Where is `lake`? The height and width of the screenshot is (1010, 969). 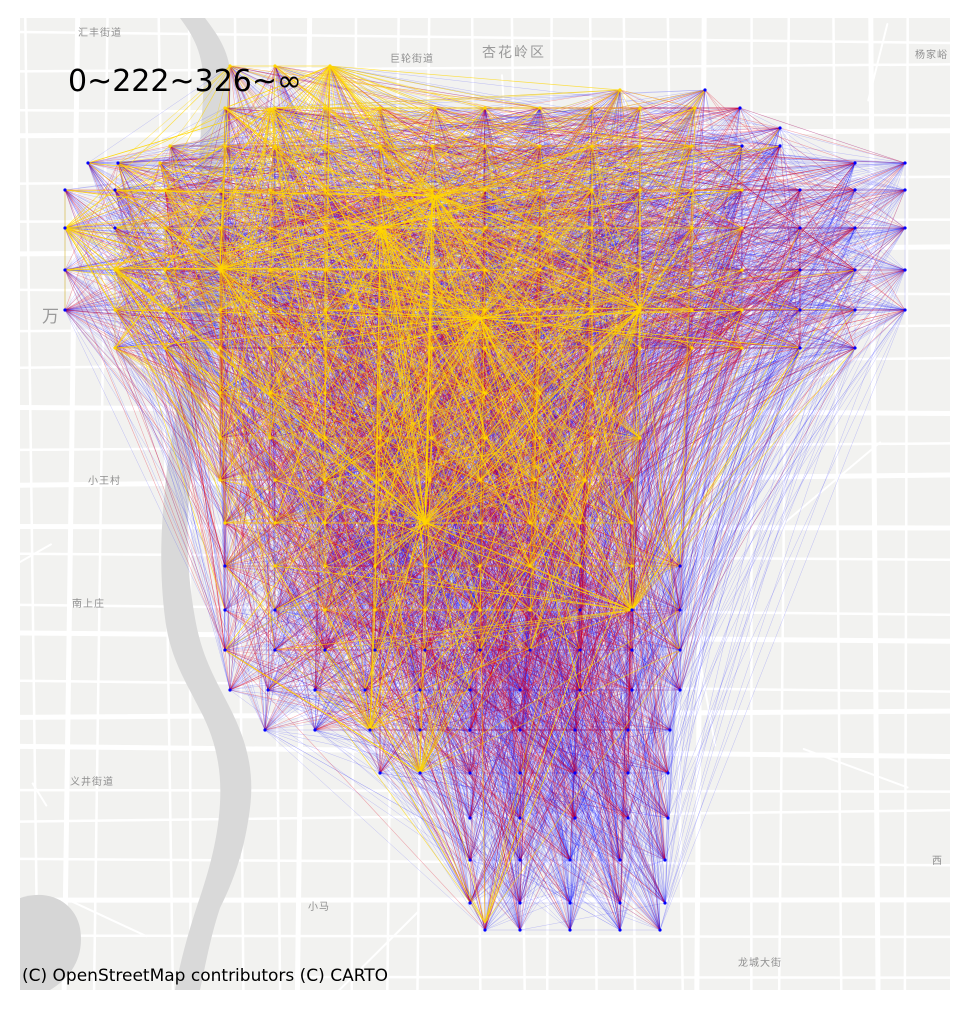 lake is located at coordinates (50, 942).